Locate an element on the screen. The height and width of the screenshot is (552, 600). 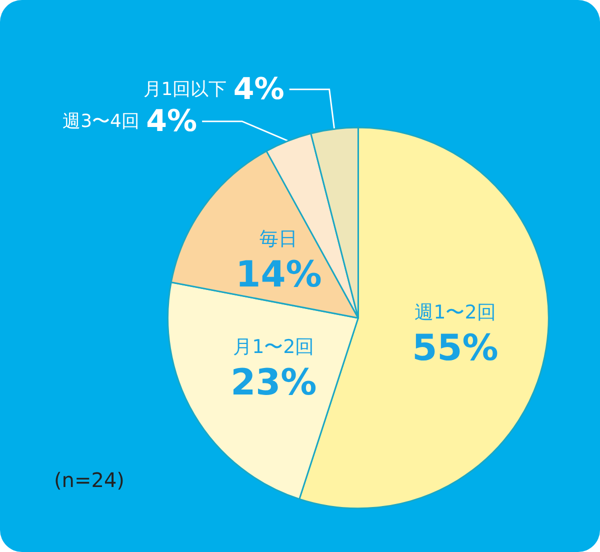
slice-label: 毎日 is located at coordinates (279, 239).